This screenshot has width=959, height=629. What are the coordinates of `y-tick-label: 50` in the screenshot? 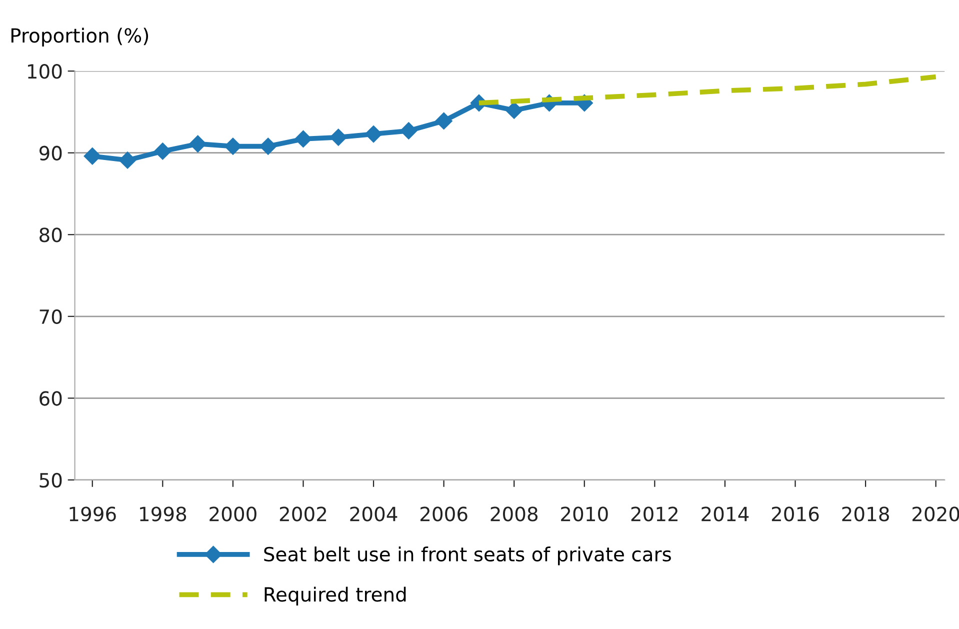 It's located at (51, 480).